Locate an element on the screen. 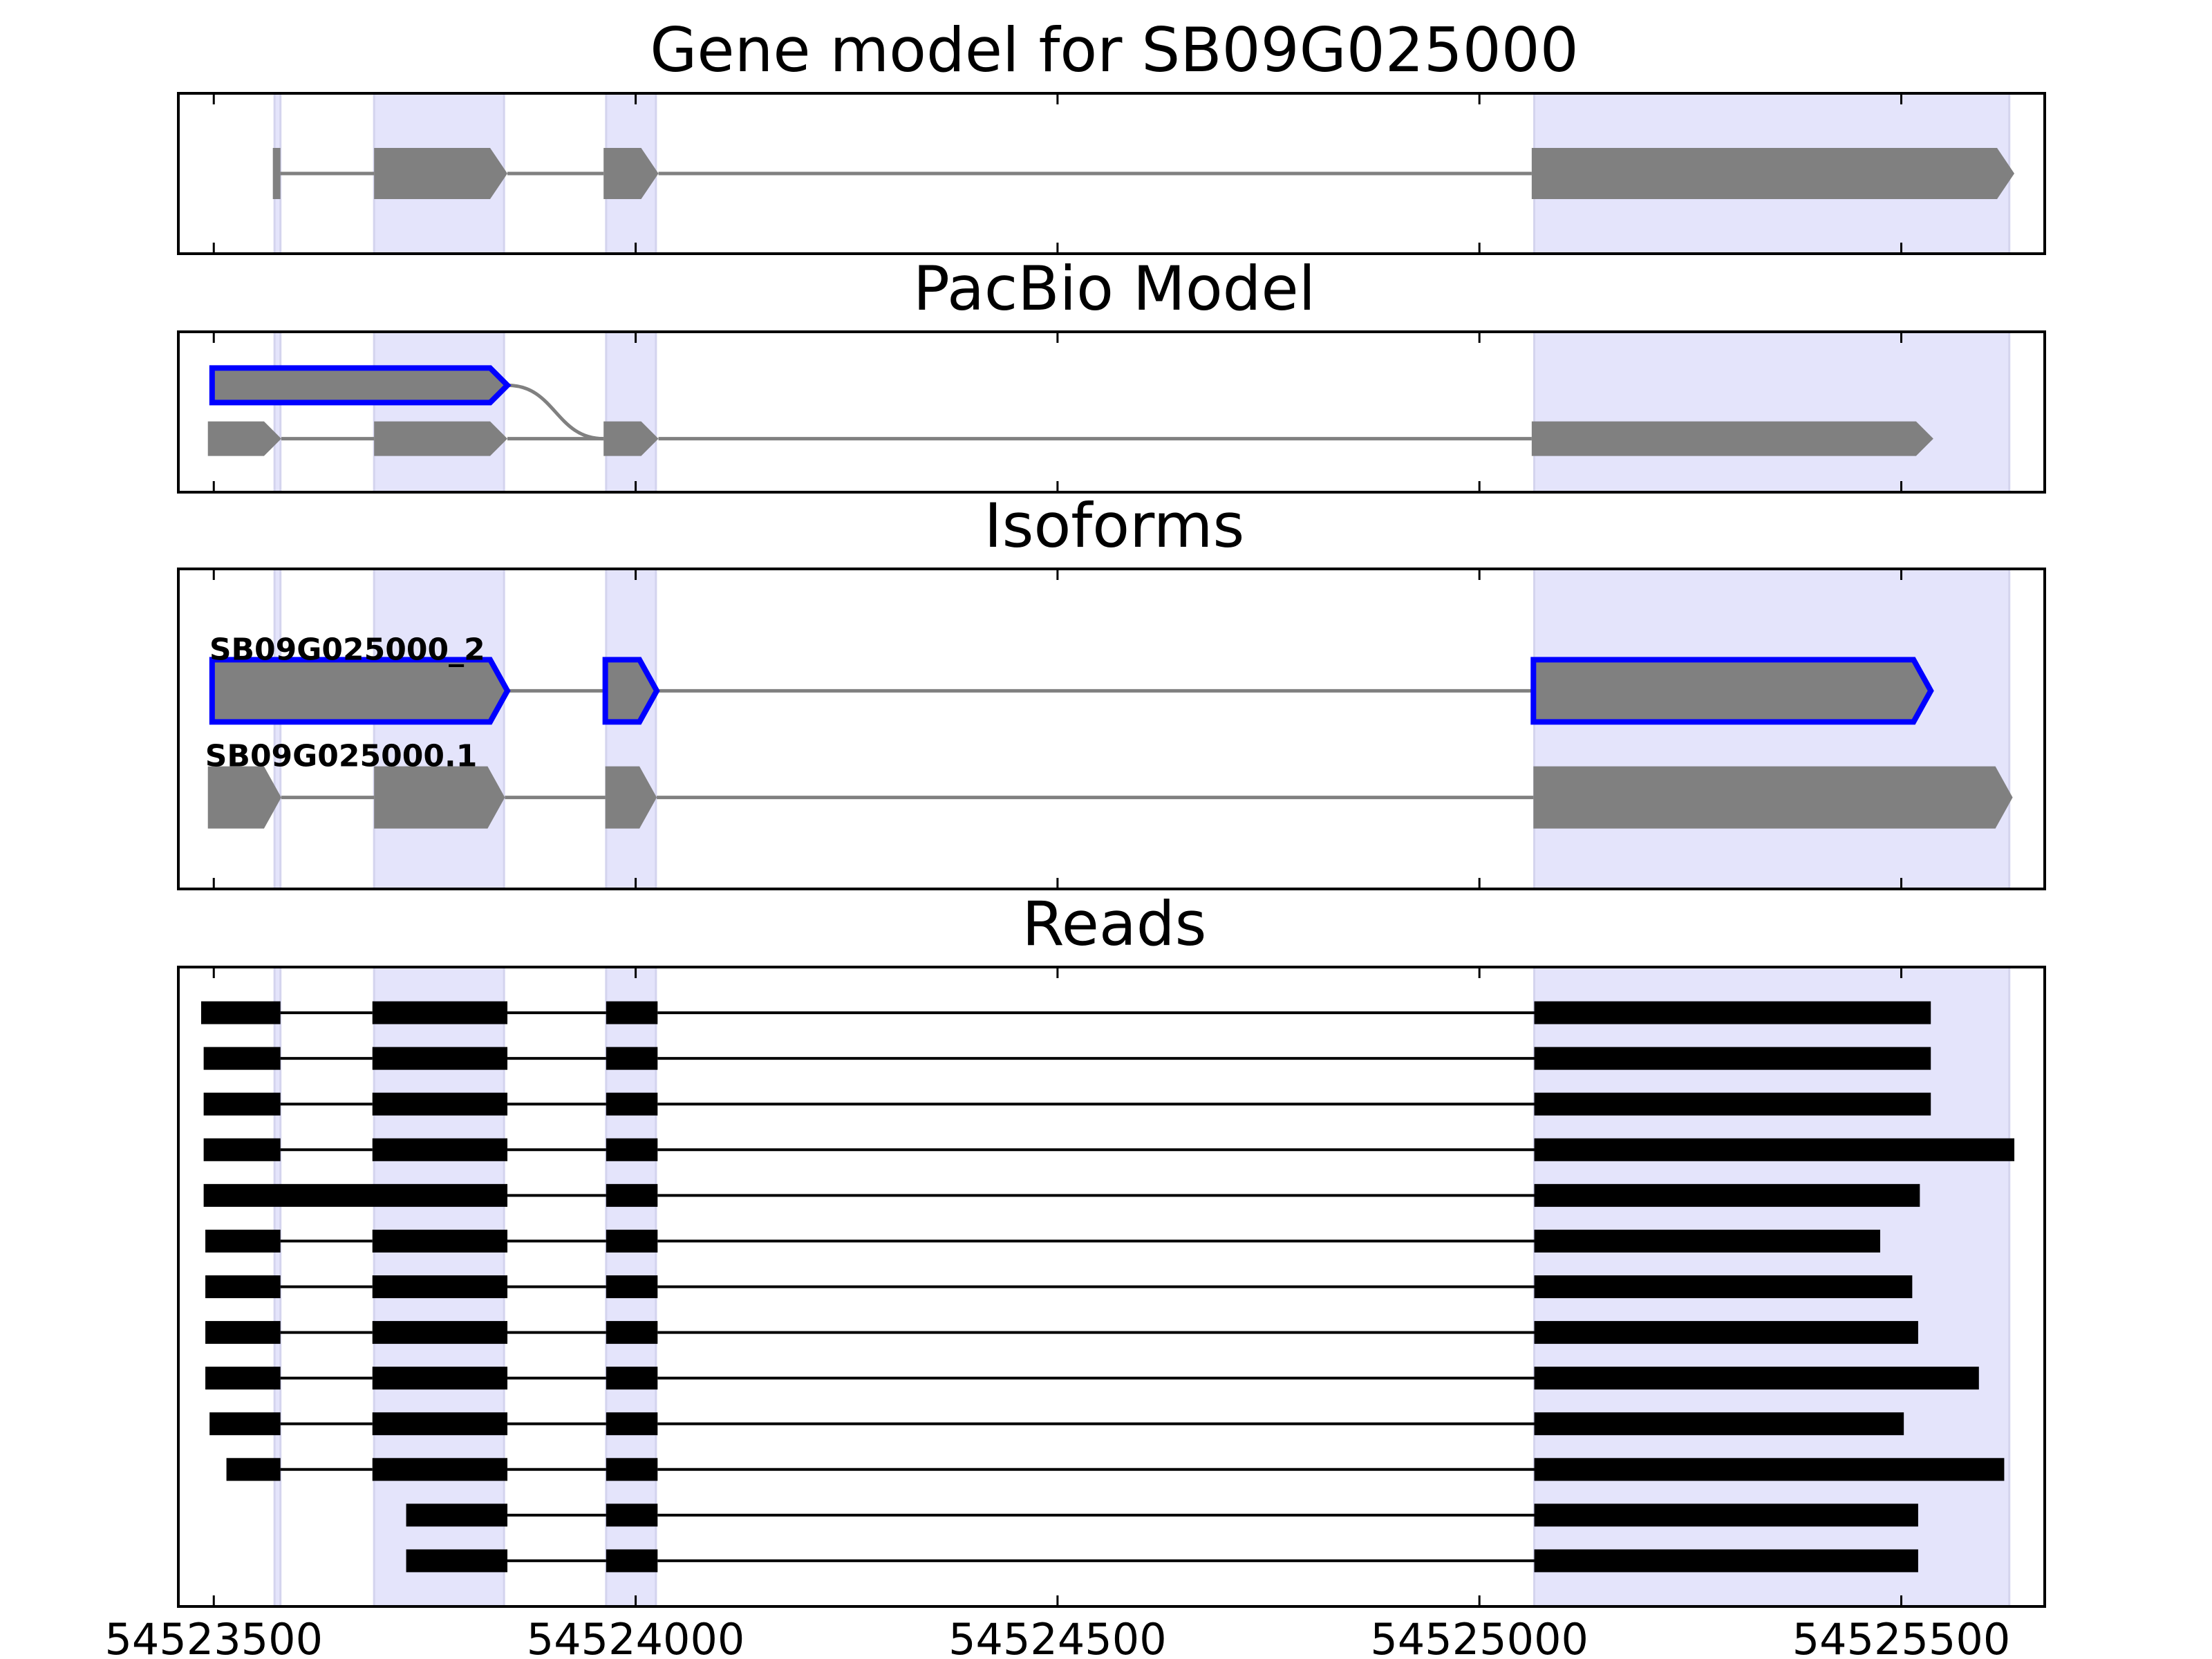 The width and height of the screenshot is (2212, 1659). panel-title: Gene model for SB09G025000 is located at coordinates (1114, 50).